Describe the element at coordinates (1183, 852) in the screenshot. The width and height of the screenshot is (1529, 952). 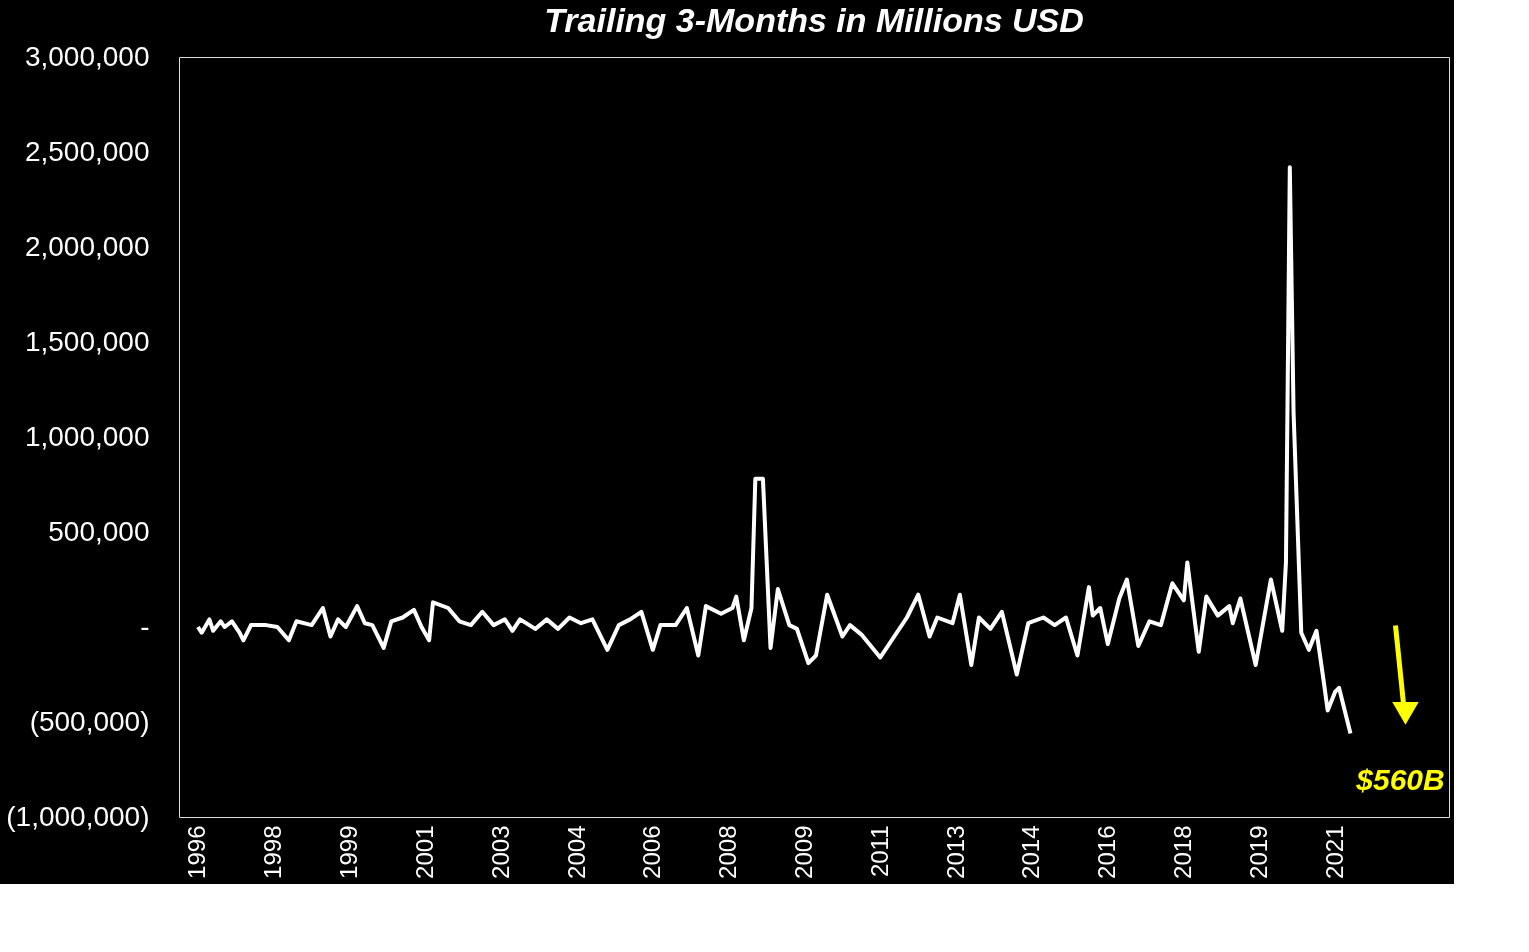
I see `x-tick-label: 2018` at that location.